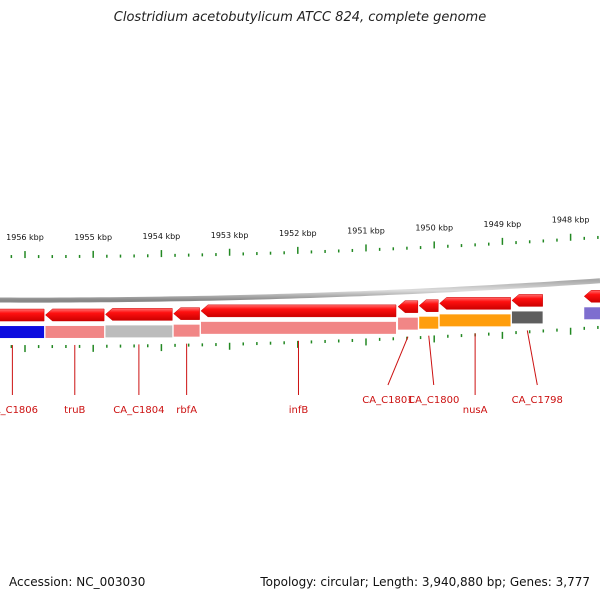 This screenshot has height=600, width=600. What do you see at coordinates (298, 233) in the screenshot?
I see `scale-label: 1952 kbp` at bounding box center [298, 233].